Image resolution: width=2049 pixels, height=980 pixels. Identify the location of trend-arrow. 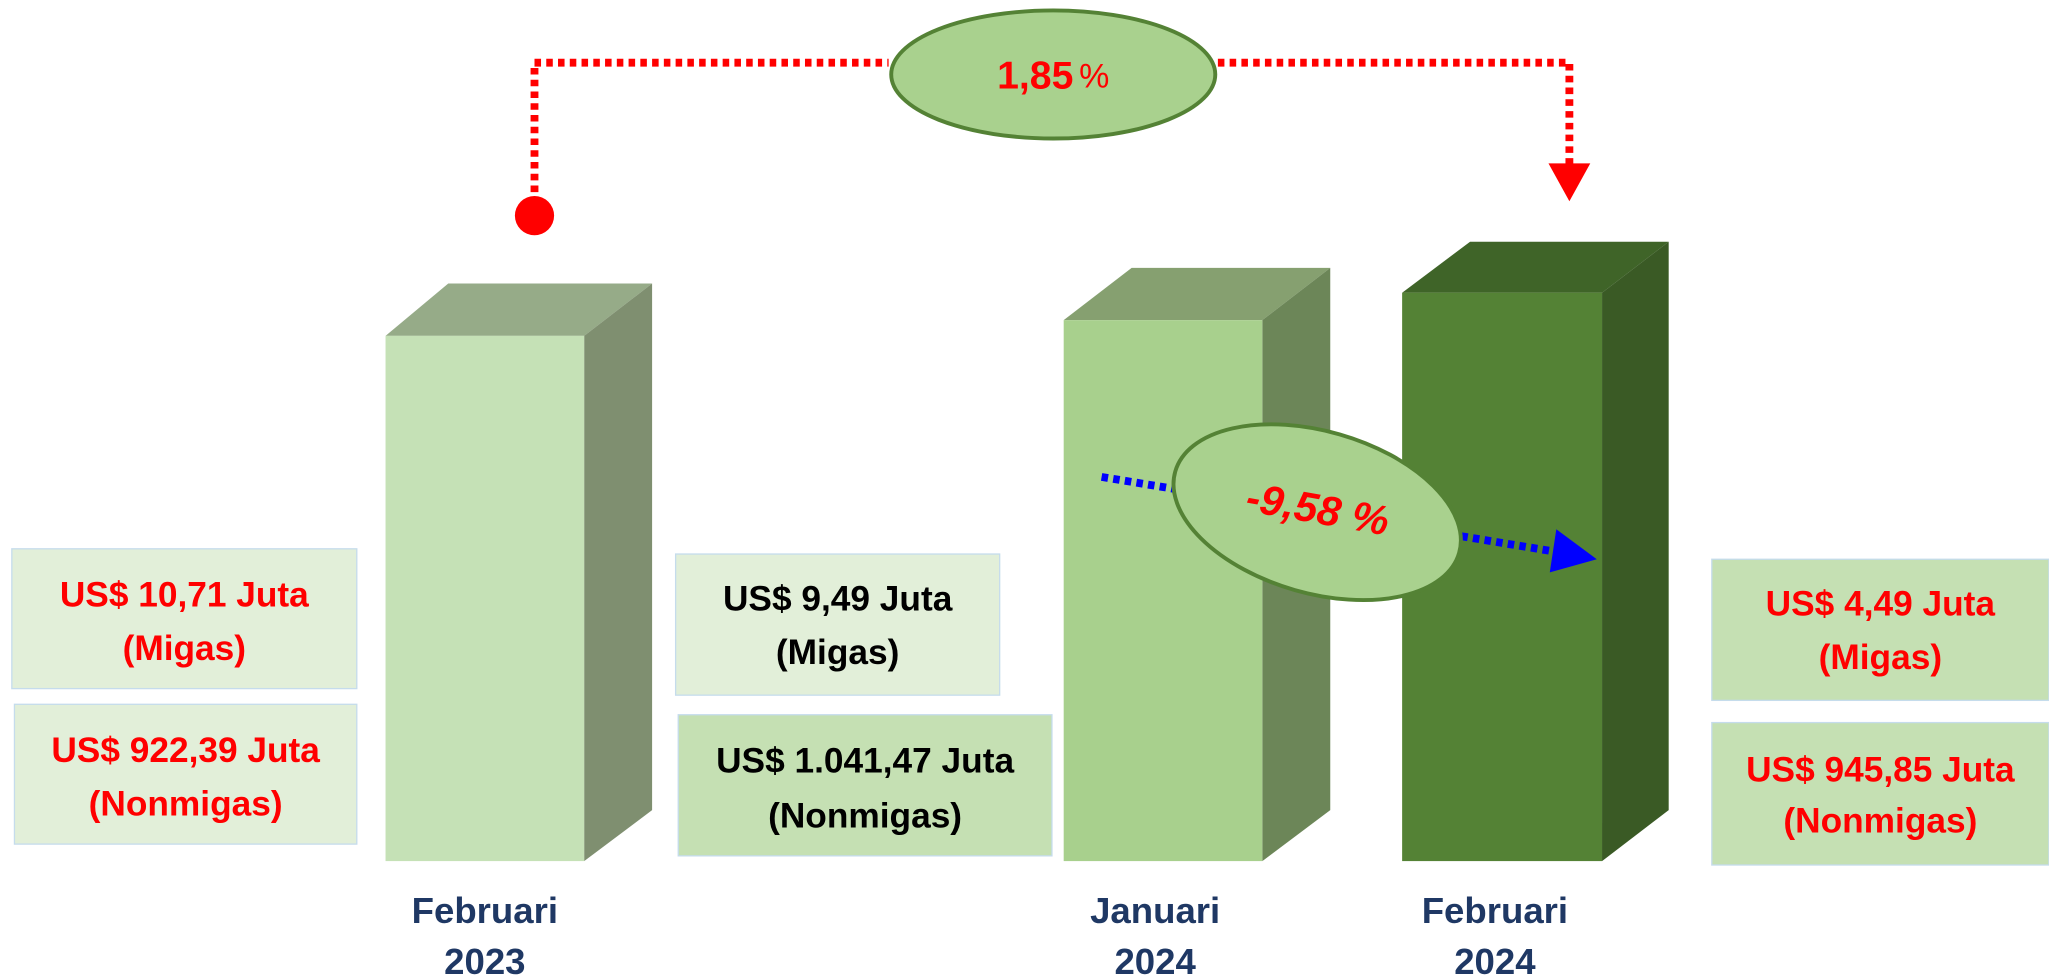
(1573, 551).